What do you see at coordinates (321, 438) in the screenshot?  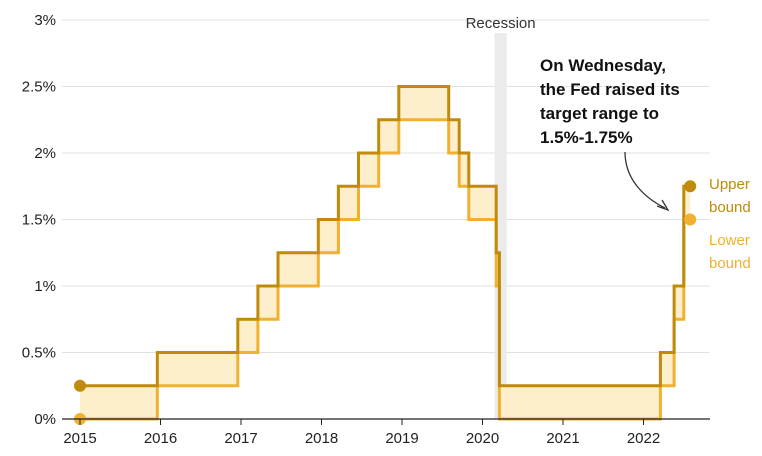 I see `x-tick-label: 2018` at bounding box center [321, 438].